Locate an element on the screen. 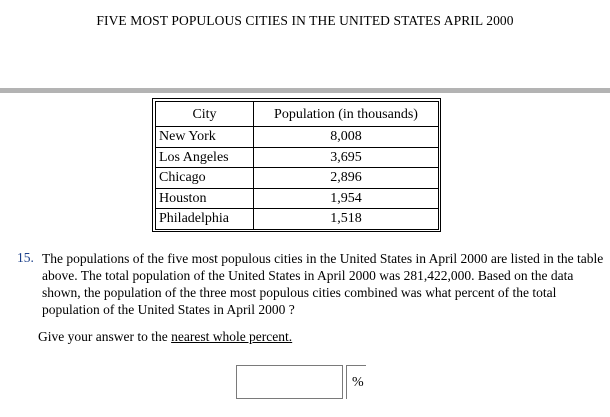 Image resolution: width=610 pixels, height=417 pixels. percent-unit-label: % is located at coordinates (358, 382).